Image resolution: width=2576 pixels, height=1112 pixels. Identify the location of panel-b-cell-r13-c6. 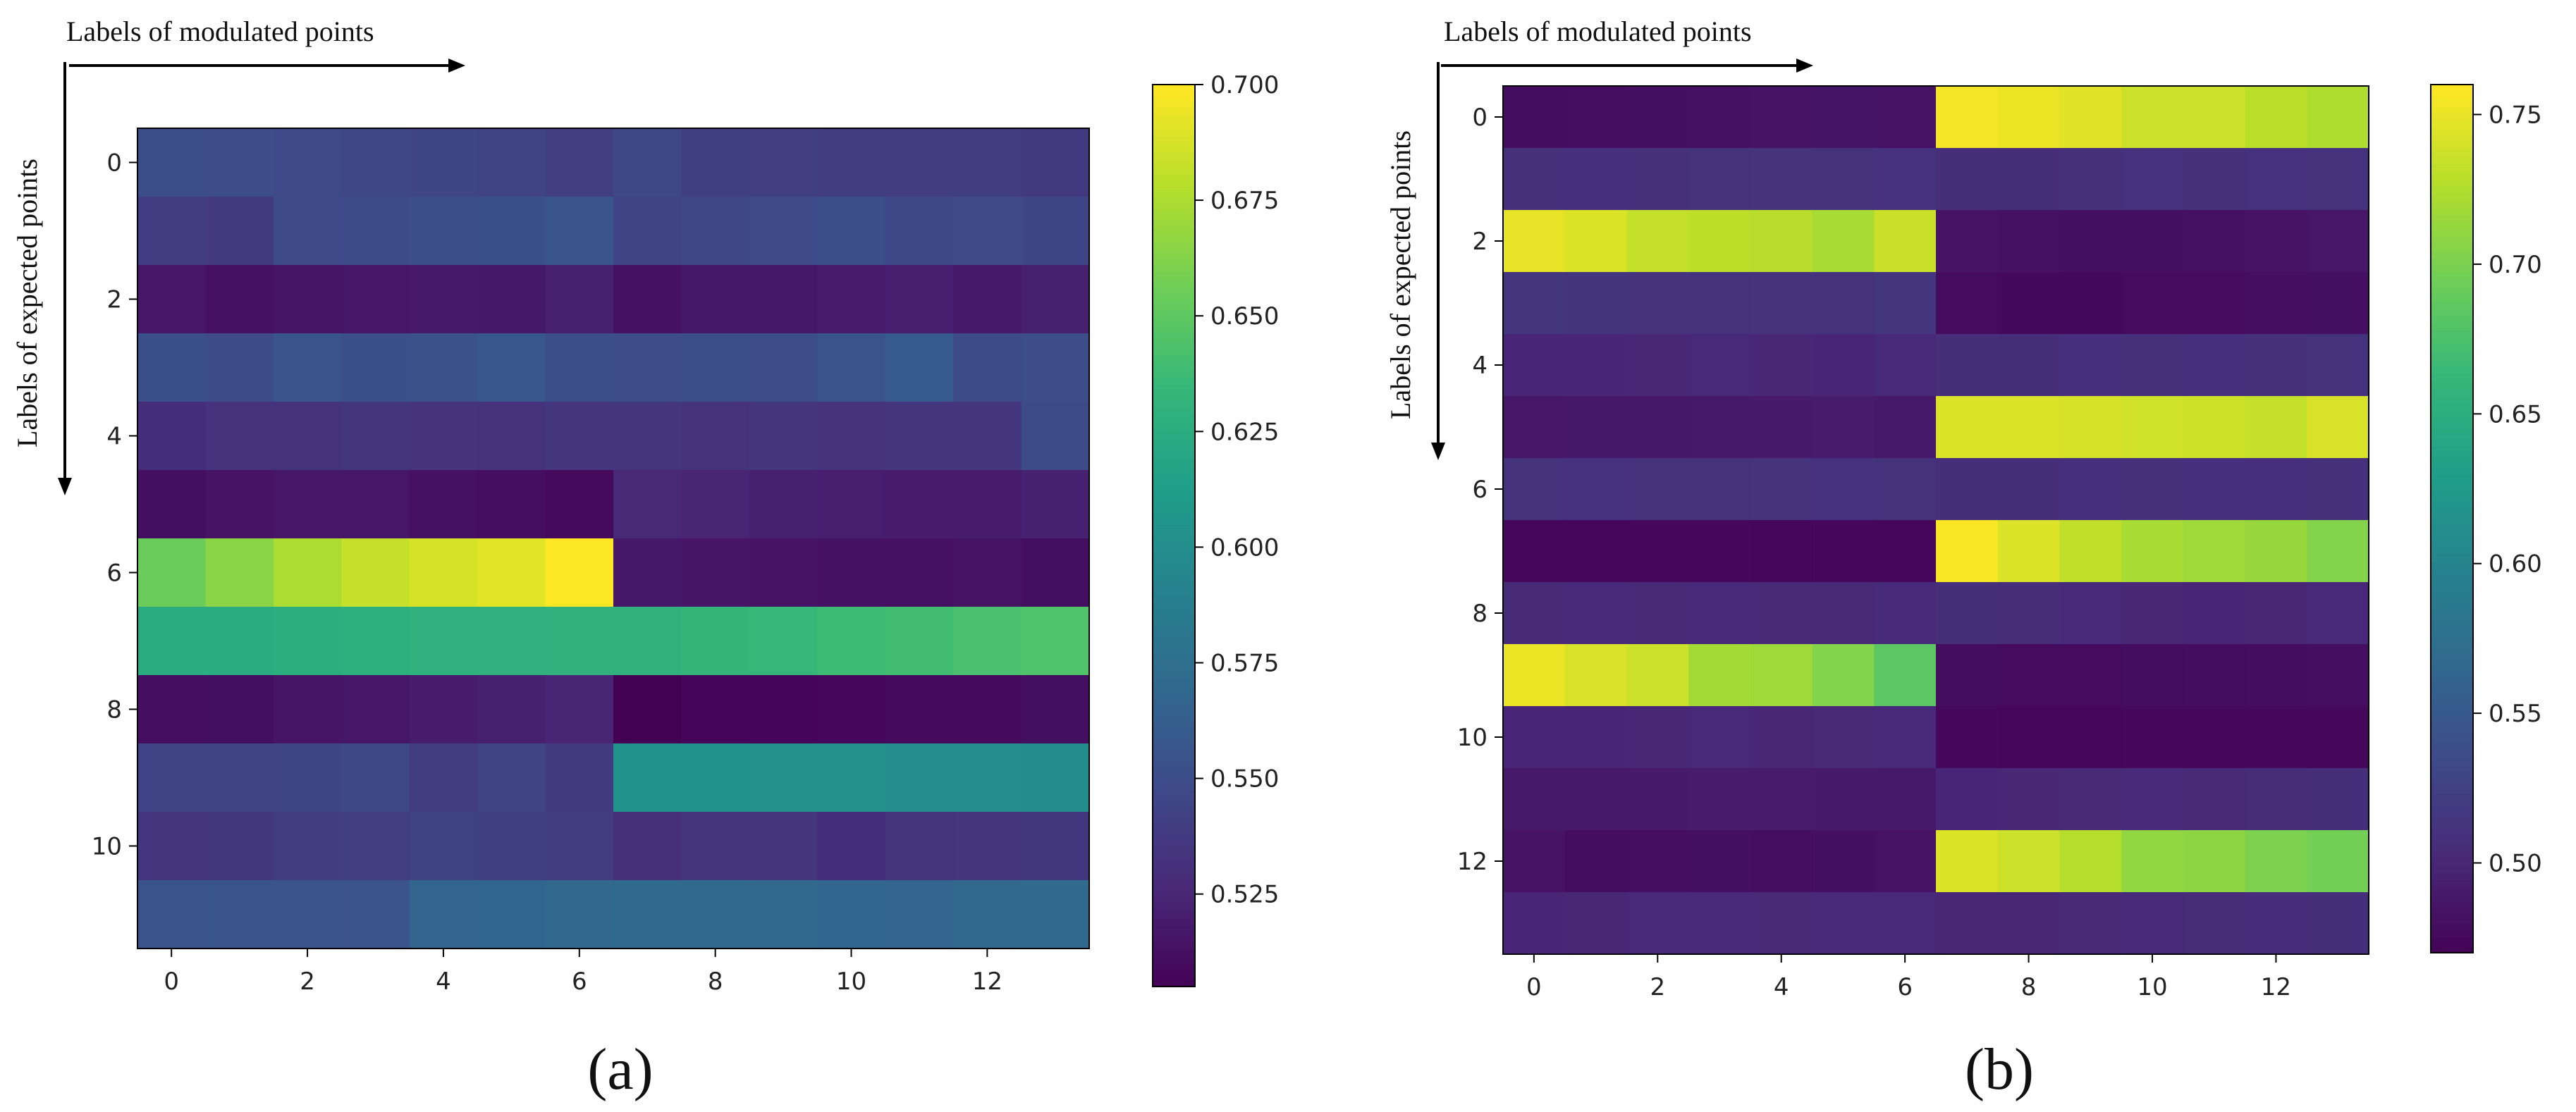
(1905, 923).